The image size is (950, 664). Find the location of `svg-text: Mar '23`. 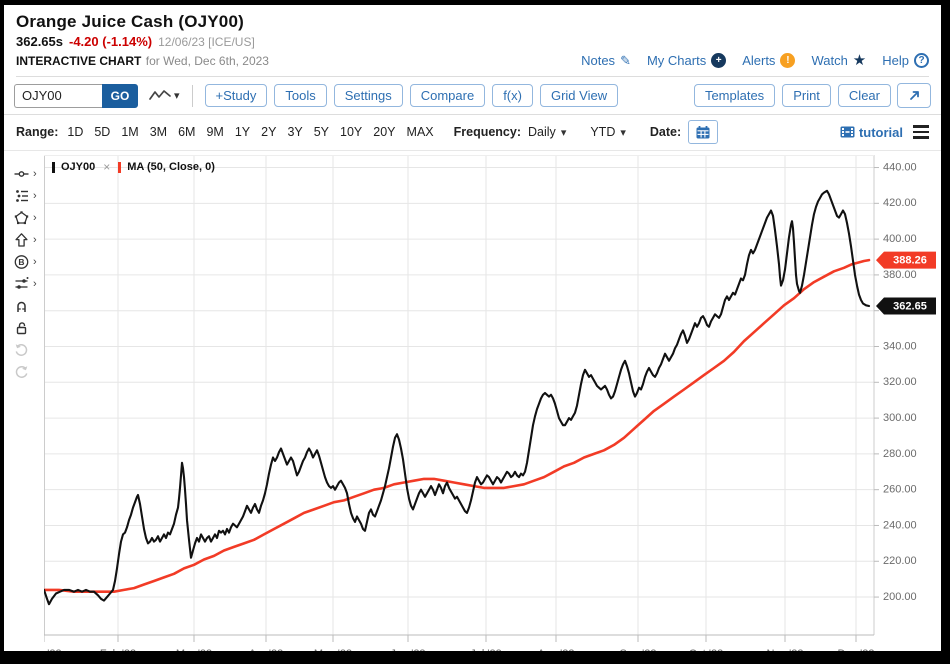

svg-text: Mar '23 is located at coordinates (194, 654).